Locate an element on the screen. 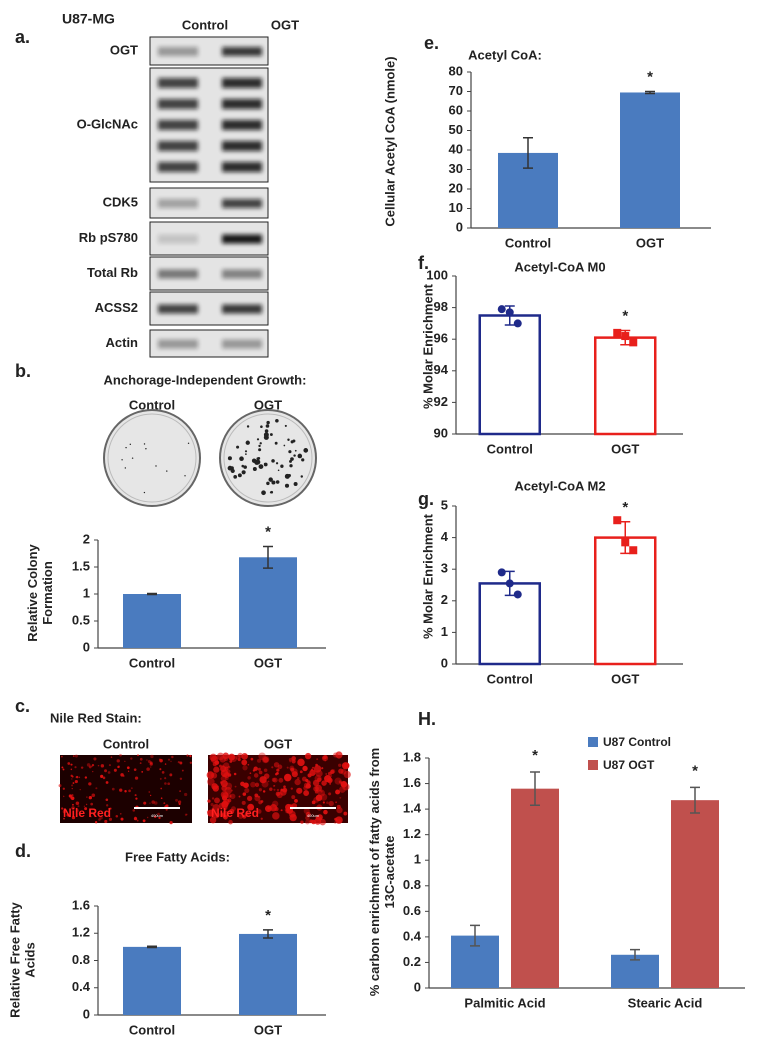  x-tick-label: Control is located at coordinates (152, 662).